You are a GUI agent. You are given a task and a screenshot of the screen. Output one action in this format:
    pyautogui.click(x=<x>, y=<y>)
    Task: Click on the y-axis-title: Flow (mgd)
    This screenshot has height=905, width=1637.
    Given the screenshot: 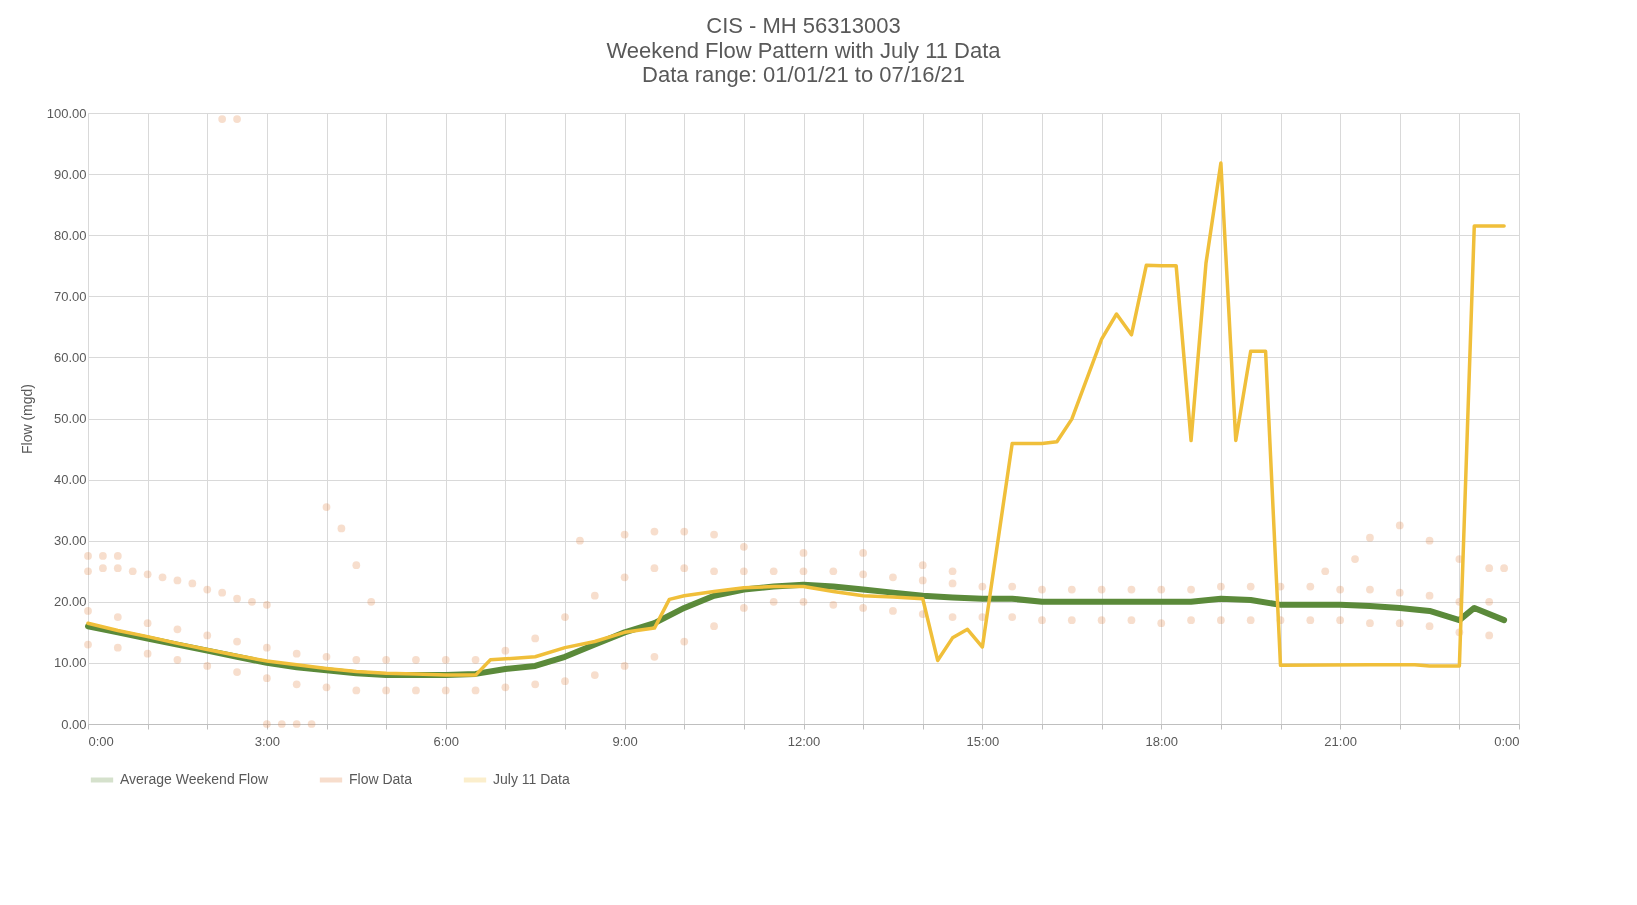 What is the action you would take?
    pyautogui.click(x=26, y=419)
    